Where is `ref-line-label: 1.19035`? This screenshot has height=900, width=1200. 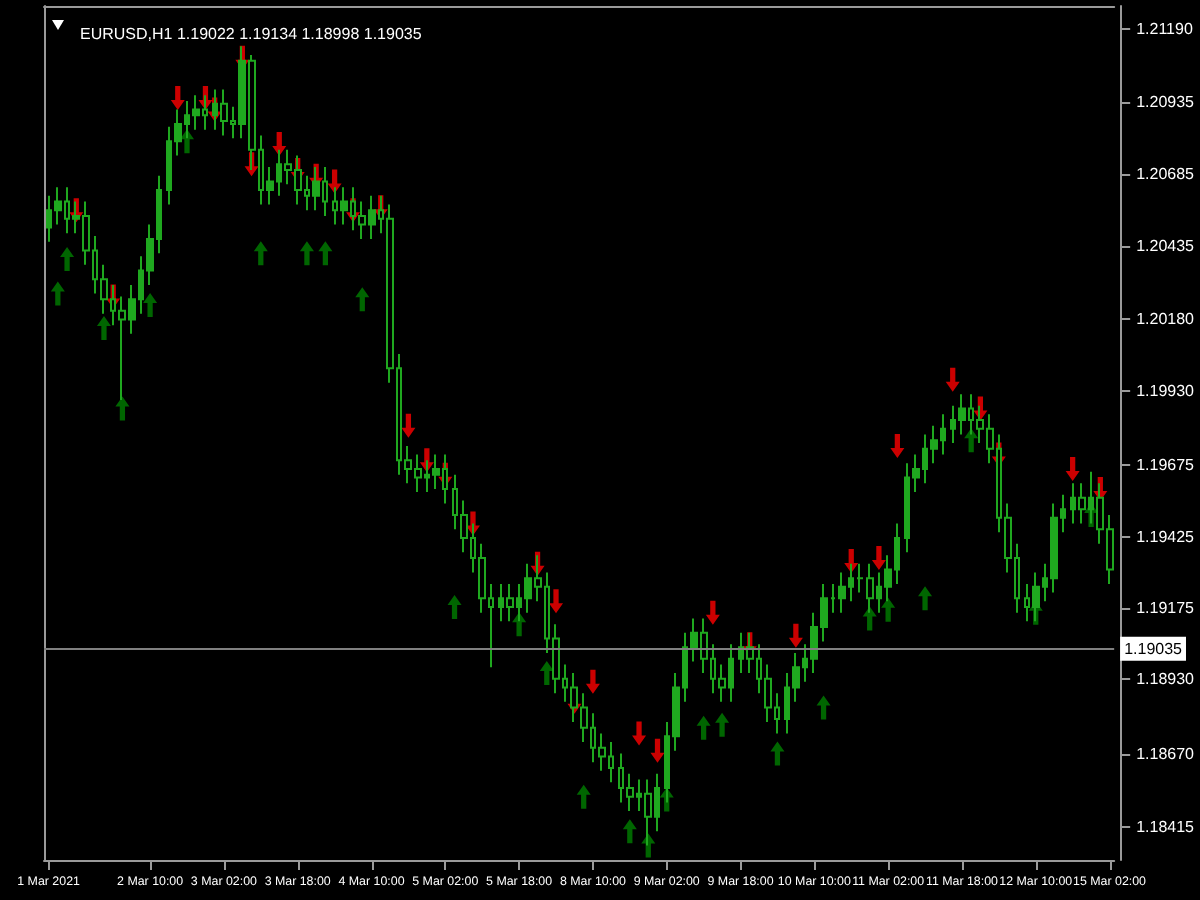 ref-line-label: 1.19035 is located at coordinates (1154, 648).